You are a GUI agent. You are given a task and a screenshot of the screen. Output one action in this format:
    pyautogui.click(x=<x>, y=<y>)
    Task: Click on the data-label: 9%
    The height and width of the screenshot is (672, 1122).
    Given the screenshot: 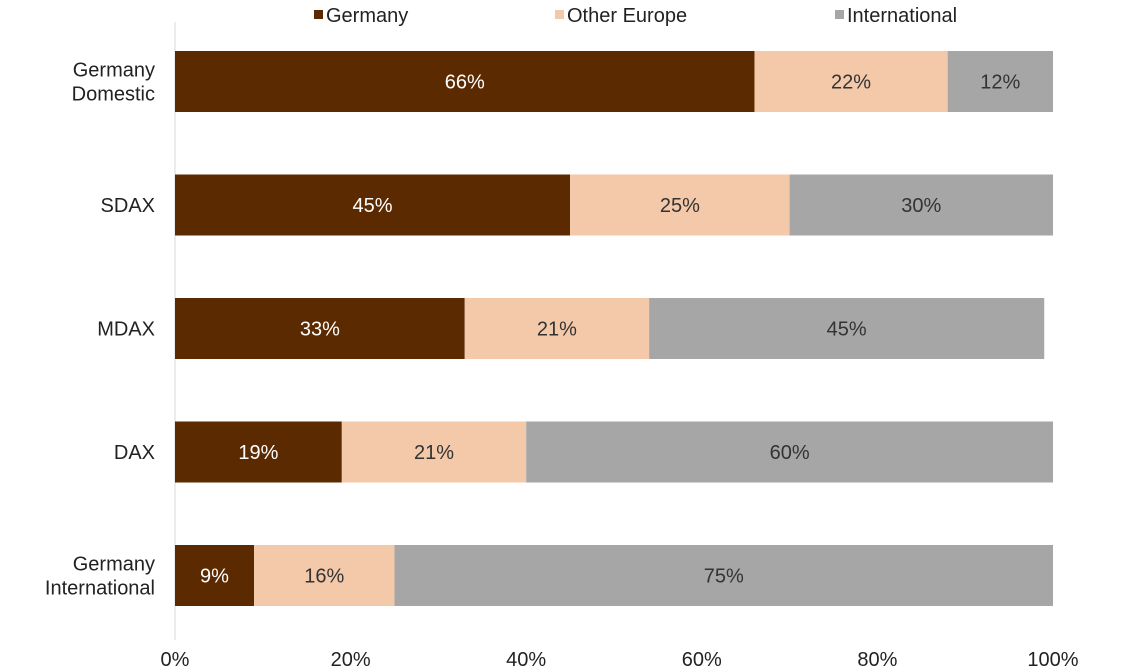 What is the action you would take?
    pyautogui.click(x=214, y=577)
    